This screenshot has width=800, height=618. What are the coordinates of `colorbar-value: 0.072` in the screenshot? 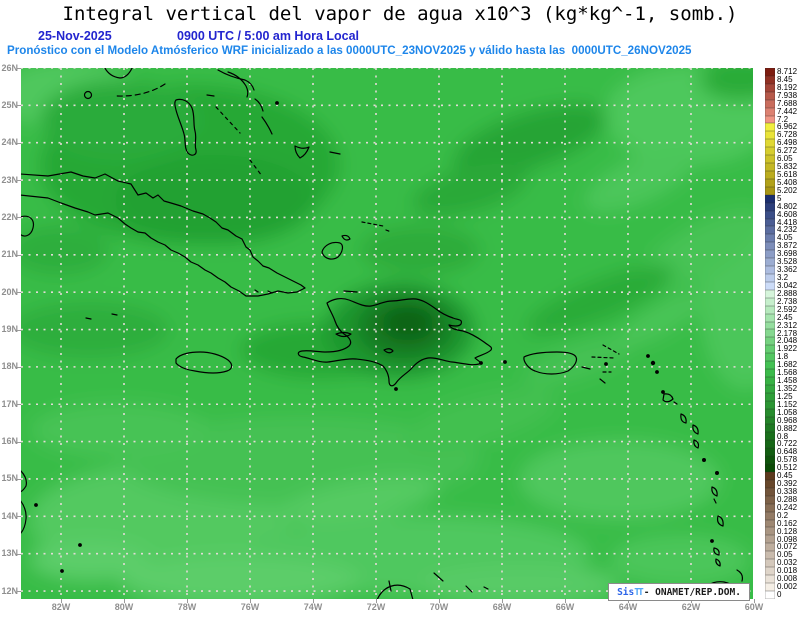 It's located at (787, 547).